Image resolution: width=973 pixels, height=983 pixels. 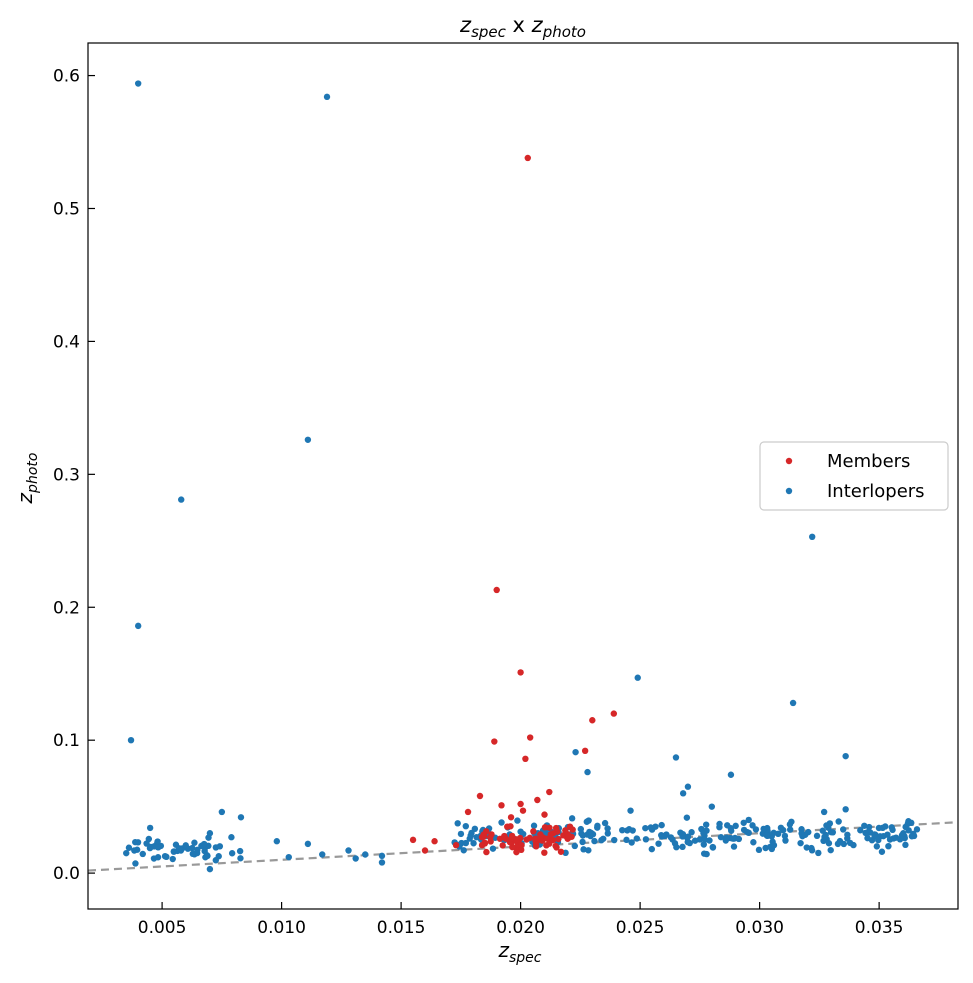 I want to click on legend: Members Interlopers, so click(x=854, y=476).